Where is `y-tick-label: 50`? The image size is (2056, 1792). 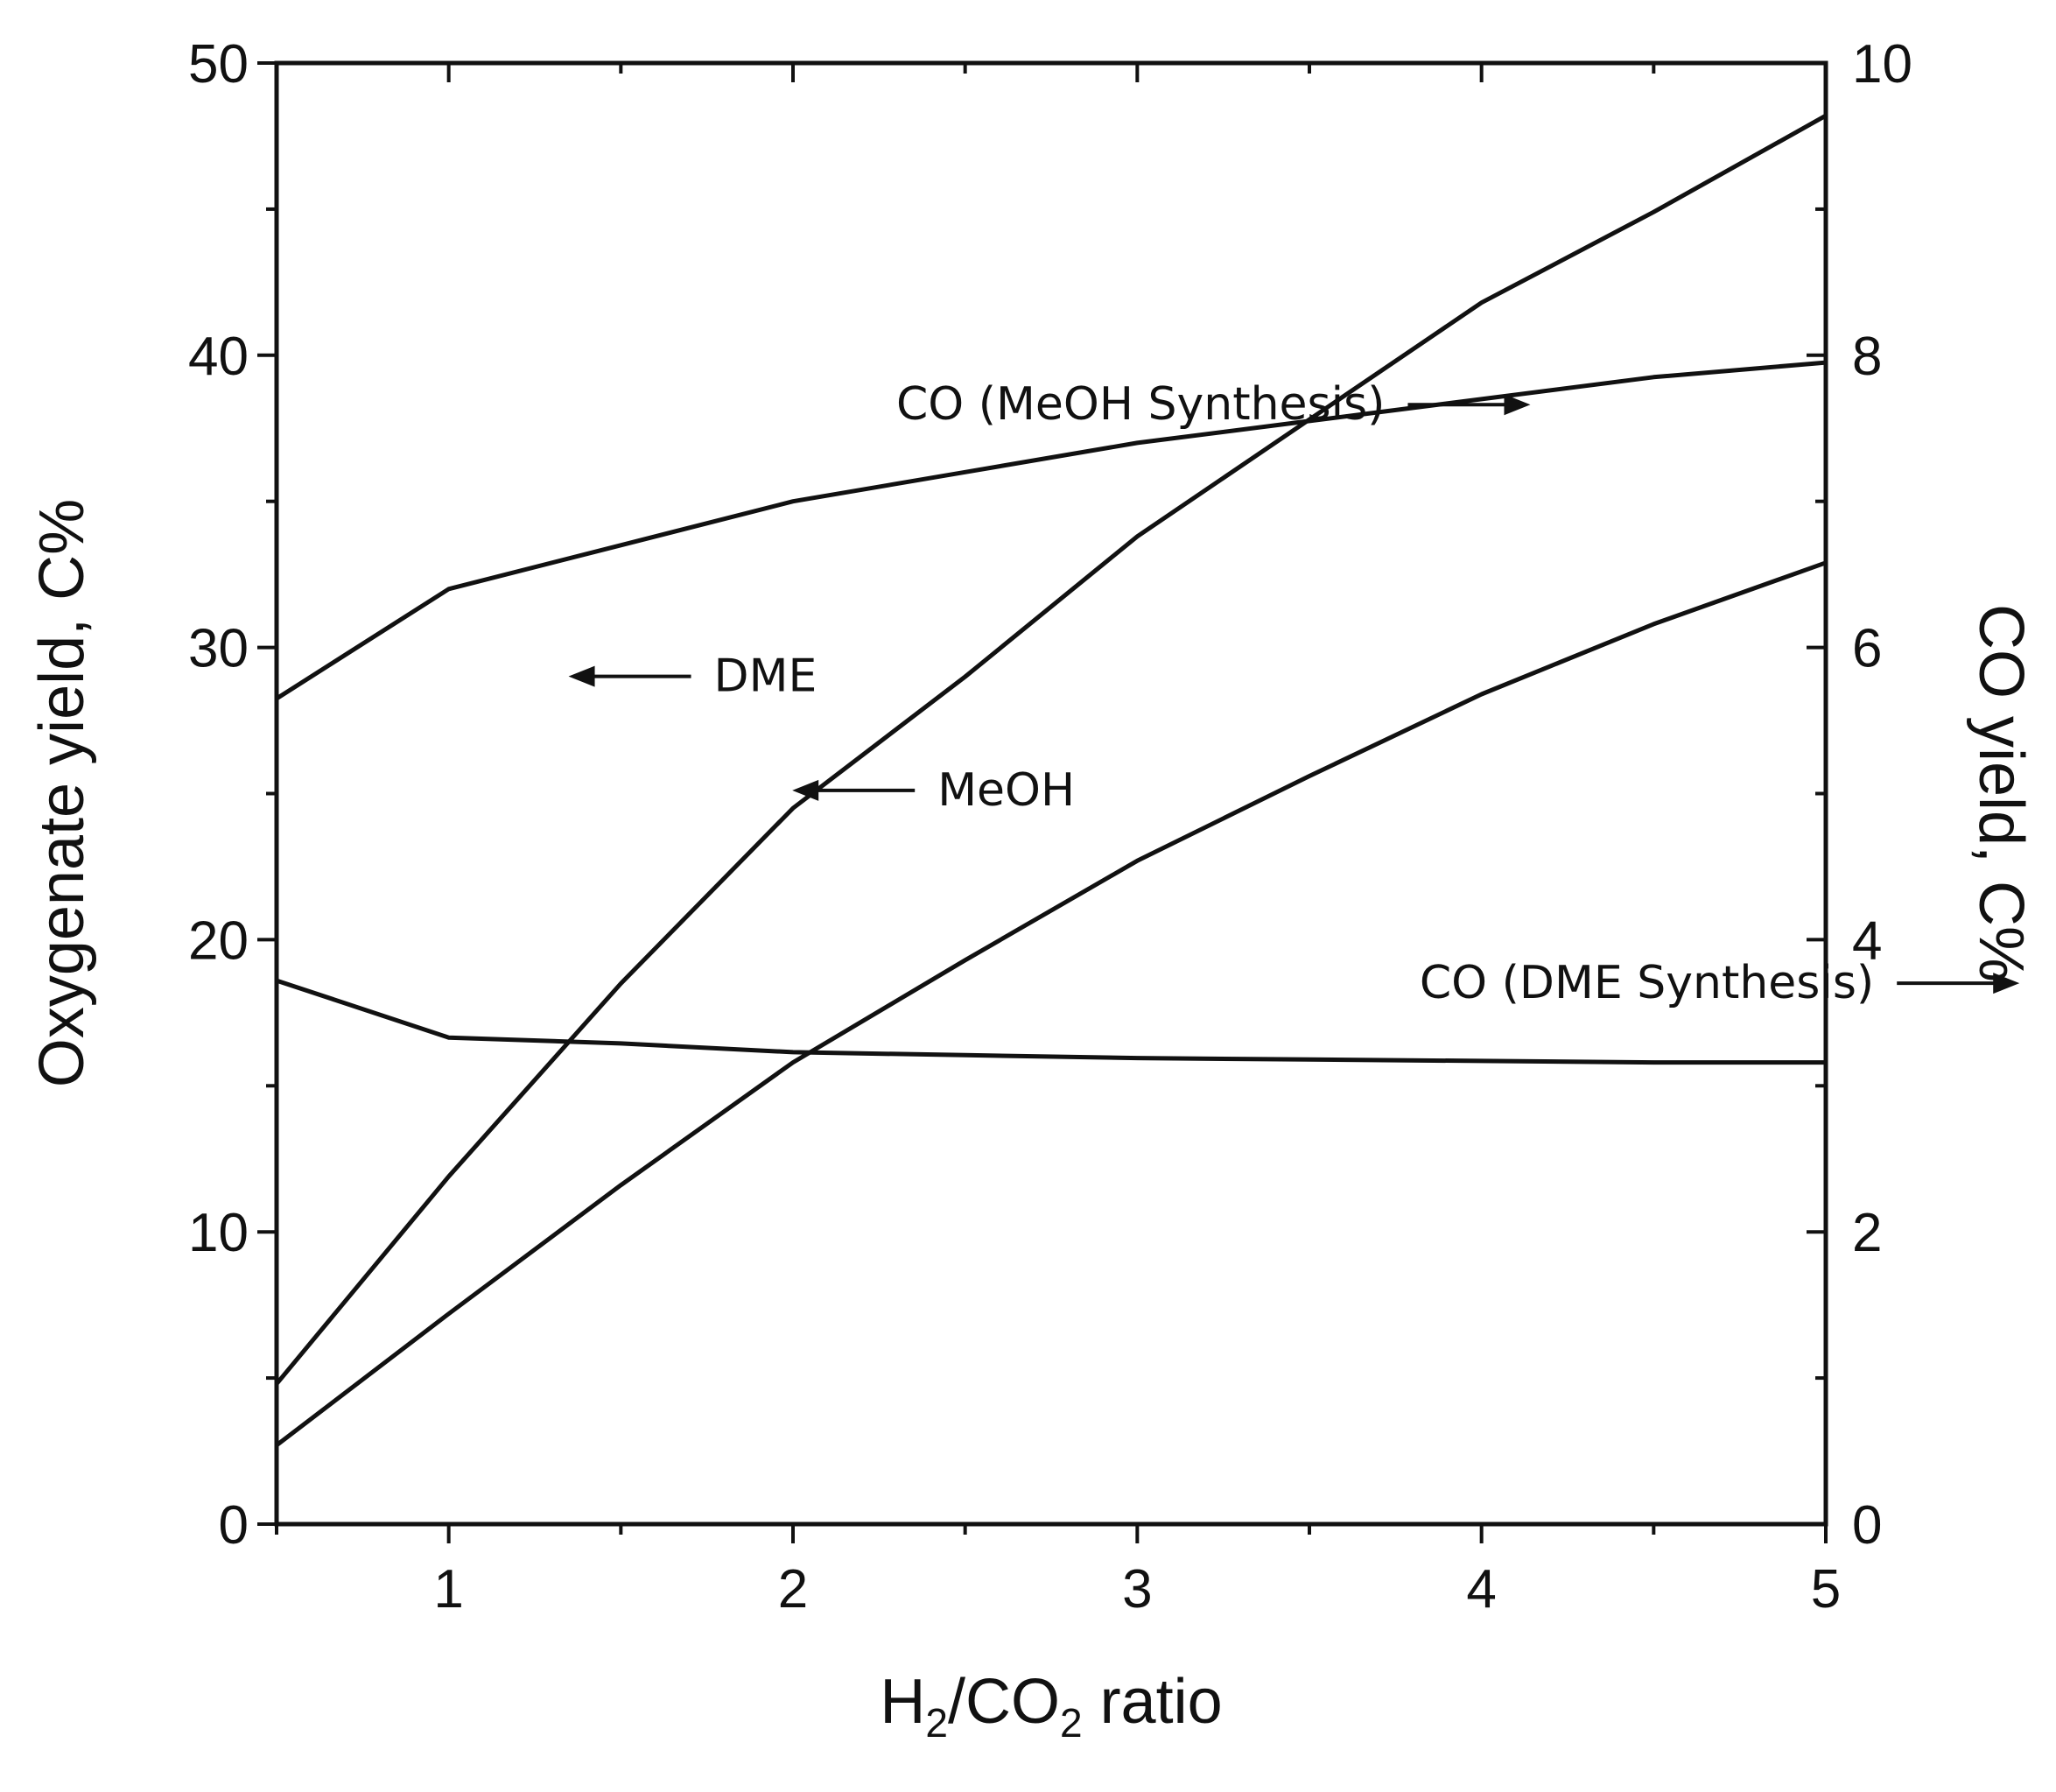 y-tick-label: 50 is located at coordinates (218, 64).